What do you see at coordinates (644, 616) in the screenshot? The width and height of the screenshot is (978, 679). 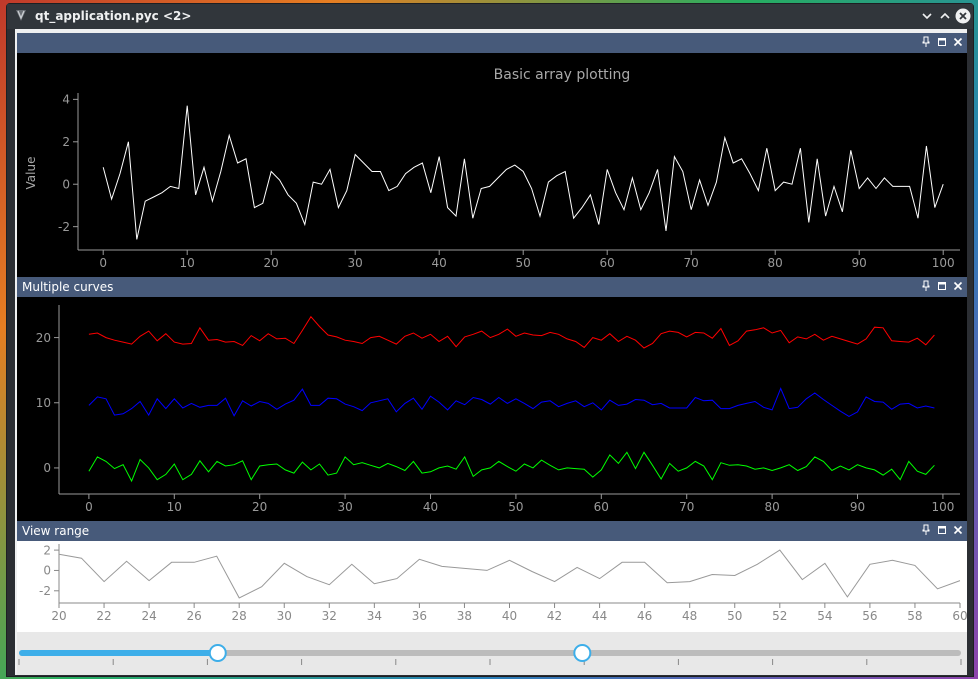 I see `x-tick-label: 46` at bounding box center [644, 616].